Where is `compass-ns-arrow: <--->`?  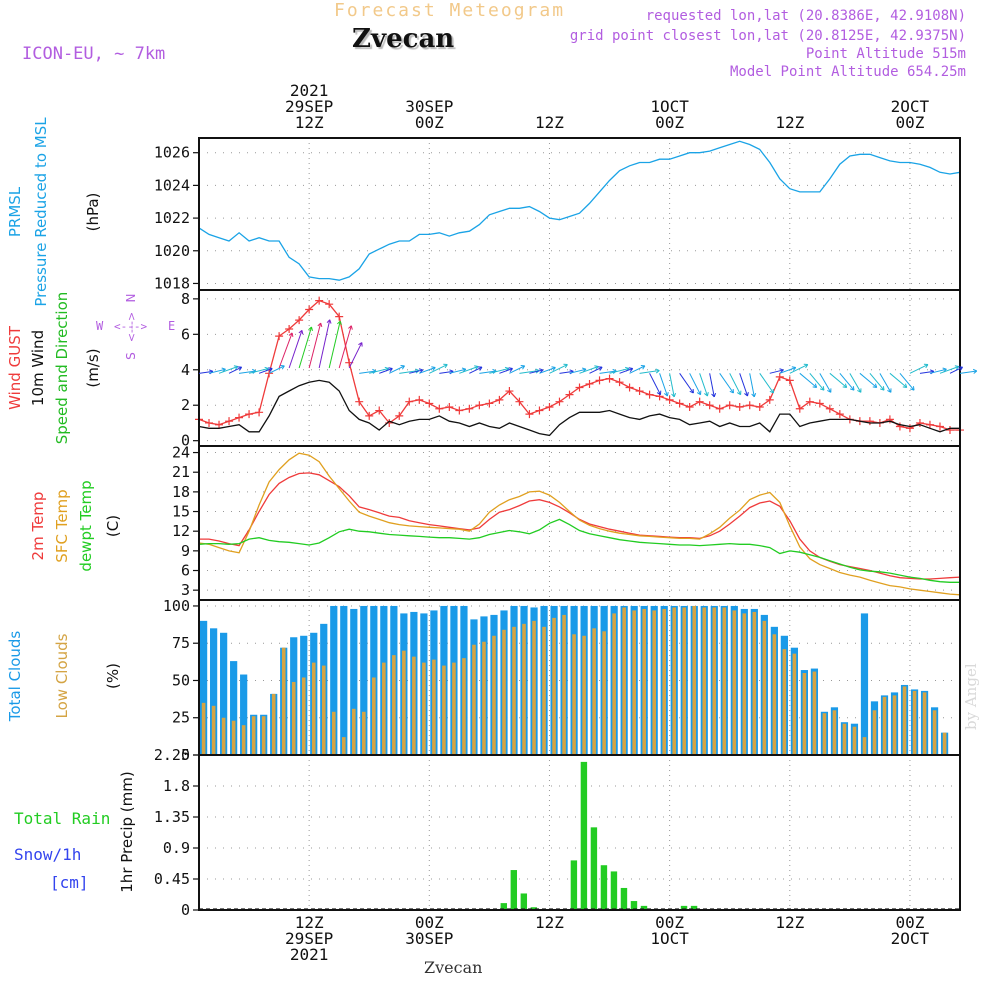 compass-ns-arrow: <---> is located at coordinates (131, 327).